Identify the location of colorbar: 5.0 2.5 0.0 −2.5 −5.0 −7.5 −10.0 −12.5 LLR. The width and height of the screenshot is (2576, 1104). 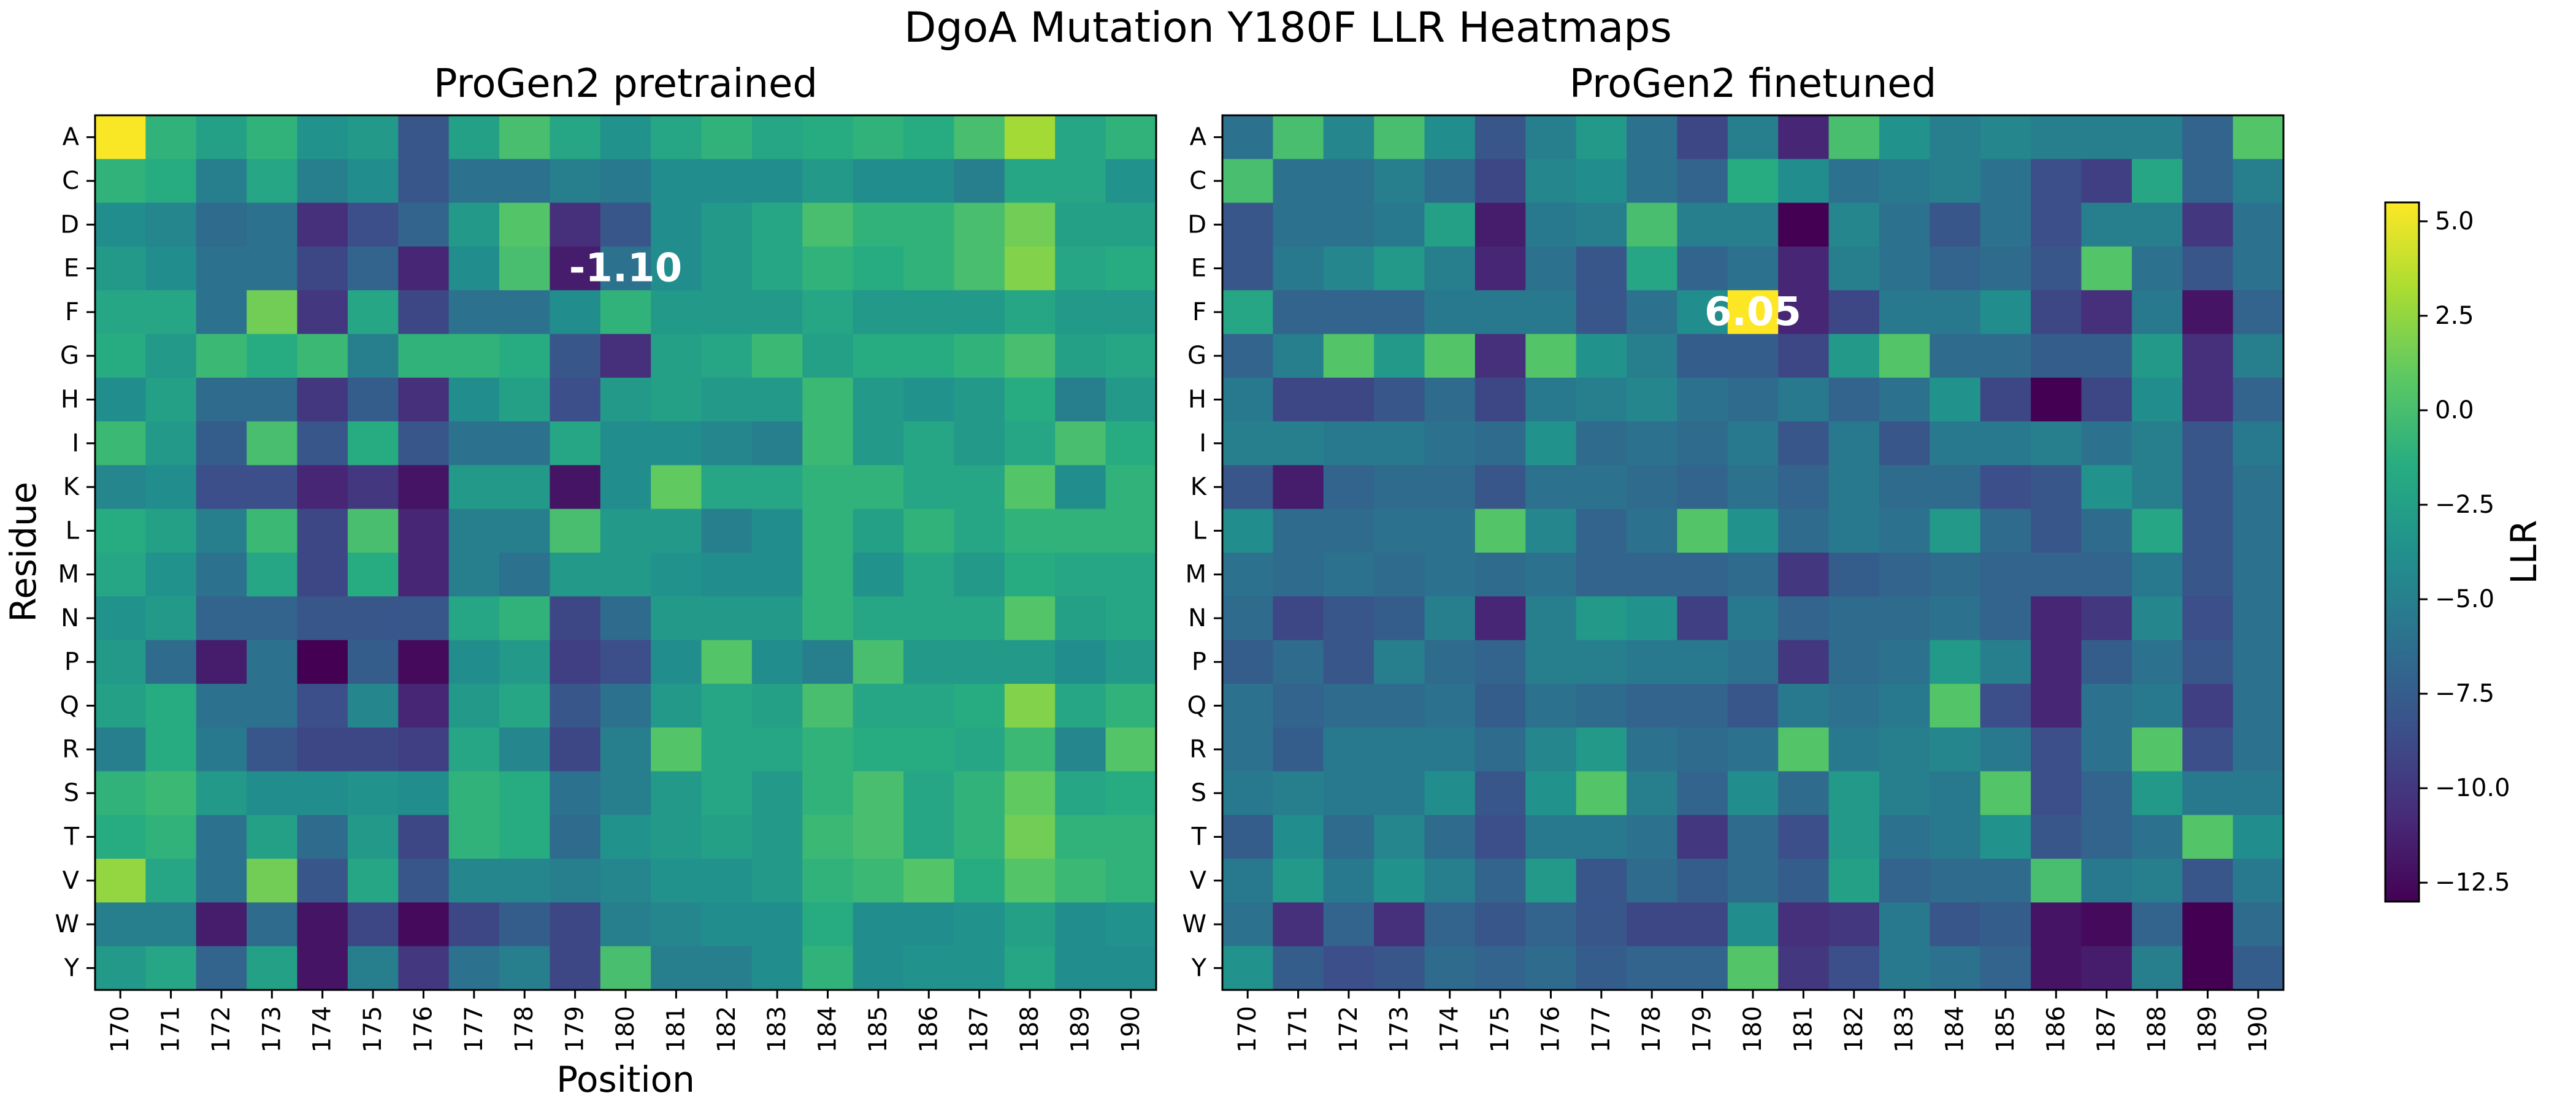
(2464, 552).